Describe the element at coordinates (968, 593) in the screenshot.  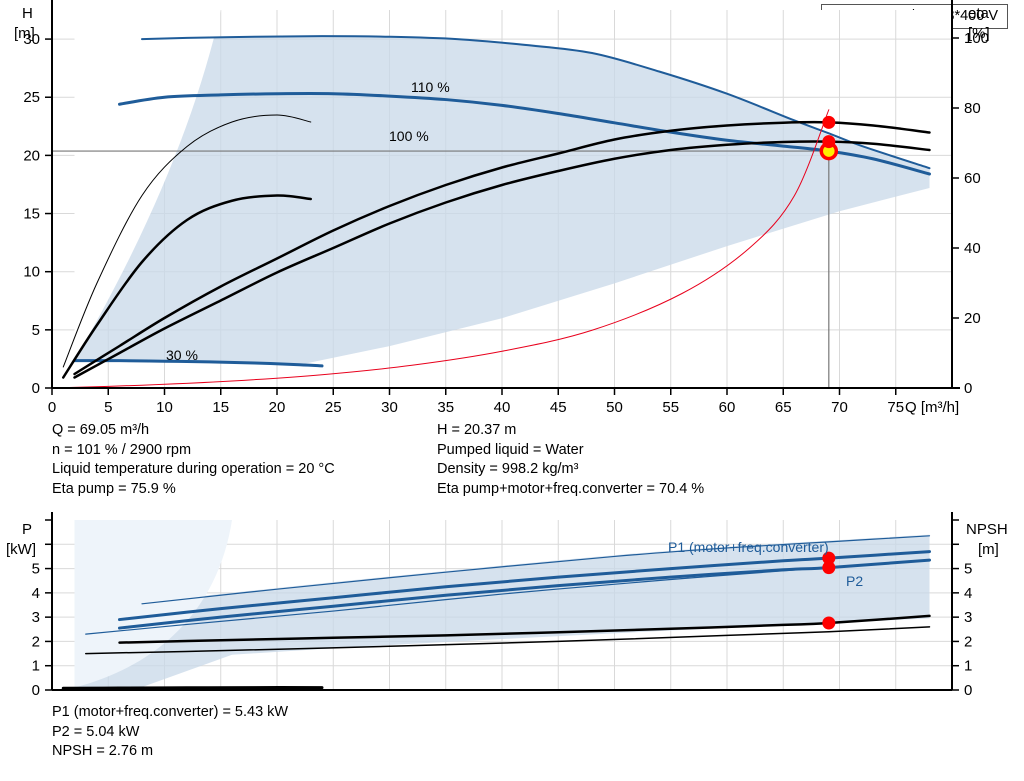
I see `tick-label-right: 4` at that location.